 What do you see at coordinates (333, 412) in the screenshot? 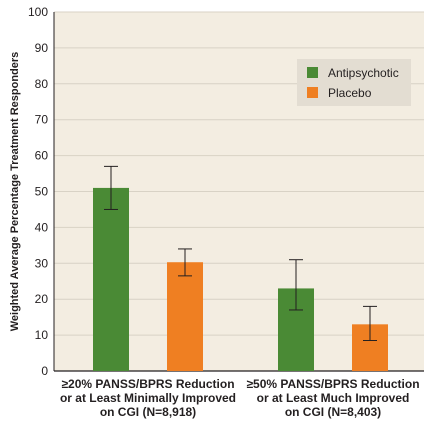
I see `x-category-label: on CGI (N=8,403)` at bounding box center [333, 412].